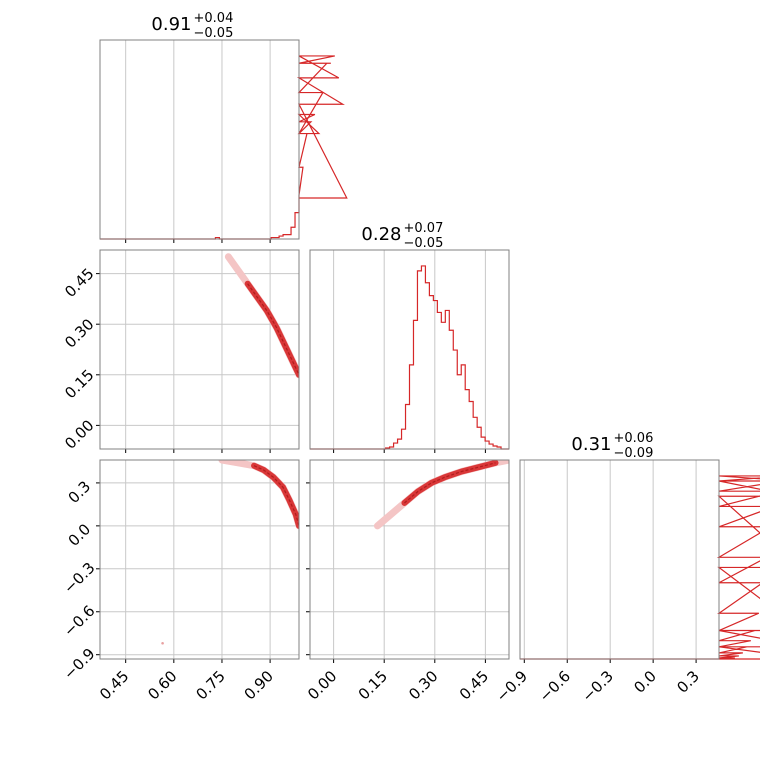 Image resolution: width=760 pixels, height=760 pixels. What do you see at coordinates (381, 234) in the screenshot?
I see `panel-title-value: 0.28` at bounding box center [381, 234].